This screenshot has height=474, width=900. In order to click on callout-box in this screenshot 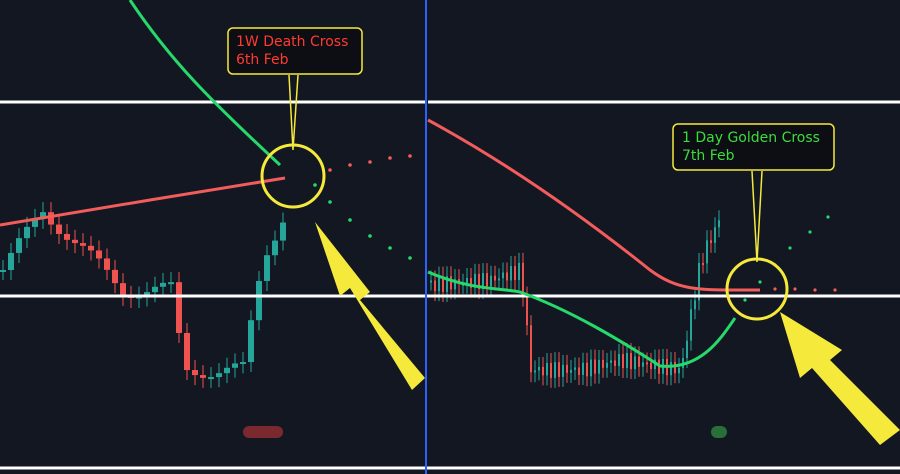, I will do `click(753, 147)`.